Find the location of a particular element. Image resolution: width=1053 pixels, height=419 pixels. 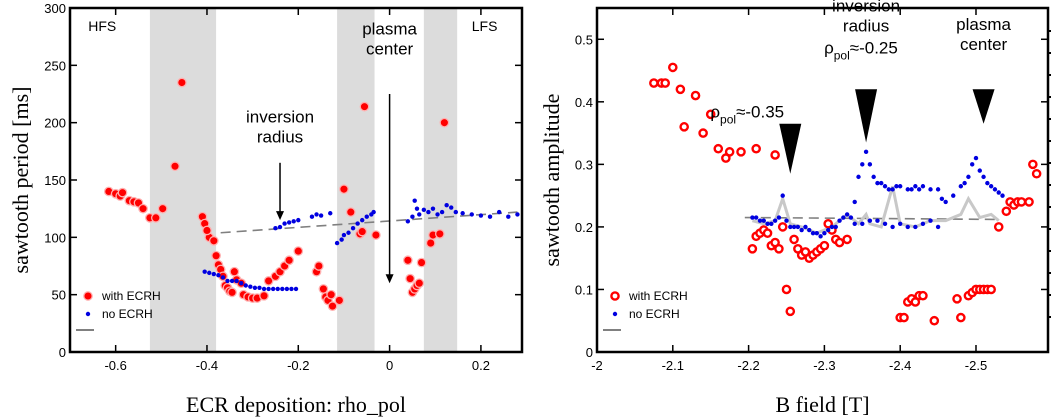

y-tick-label: 300 is located at coordinates (55, 8).